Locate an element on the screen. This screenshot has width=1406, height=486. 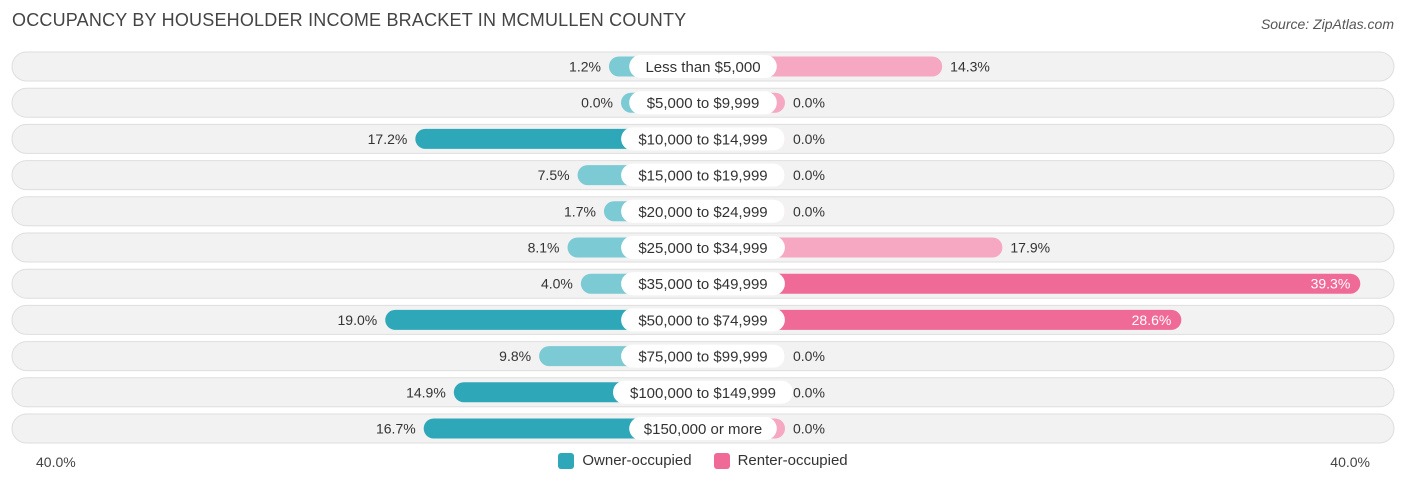
category-label: $10,000 to $14,999 is located at coordinates (702, 139).